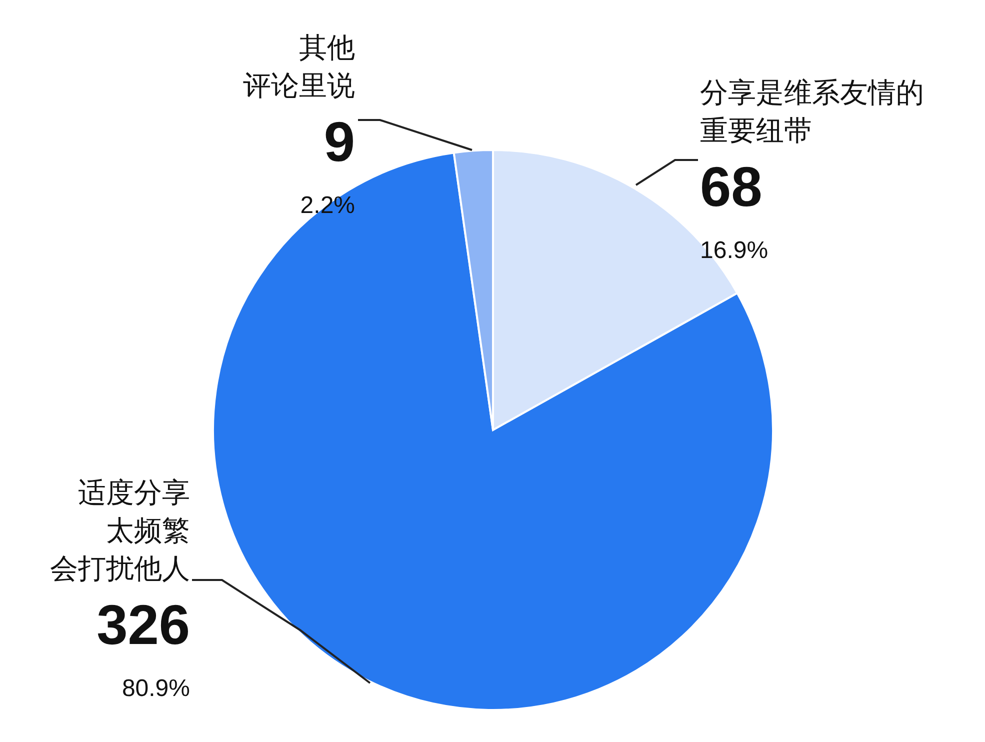 This screenshot has height=742, width=985. I want to click on text: 16.9%, so click(734, 250).